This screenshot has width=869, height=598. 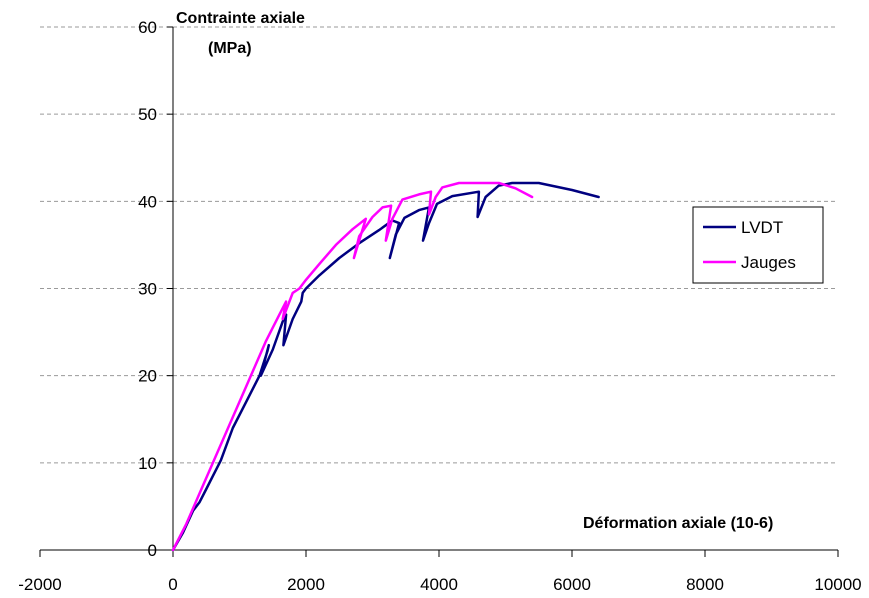 I want to click on x-tick-label: 10000, so click(x=837, y=584).